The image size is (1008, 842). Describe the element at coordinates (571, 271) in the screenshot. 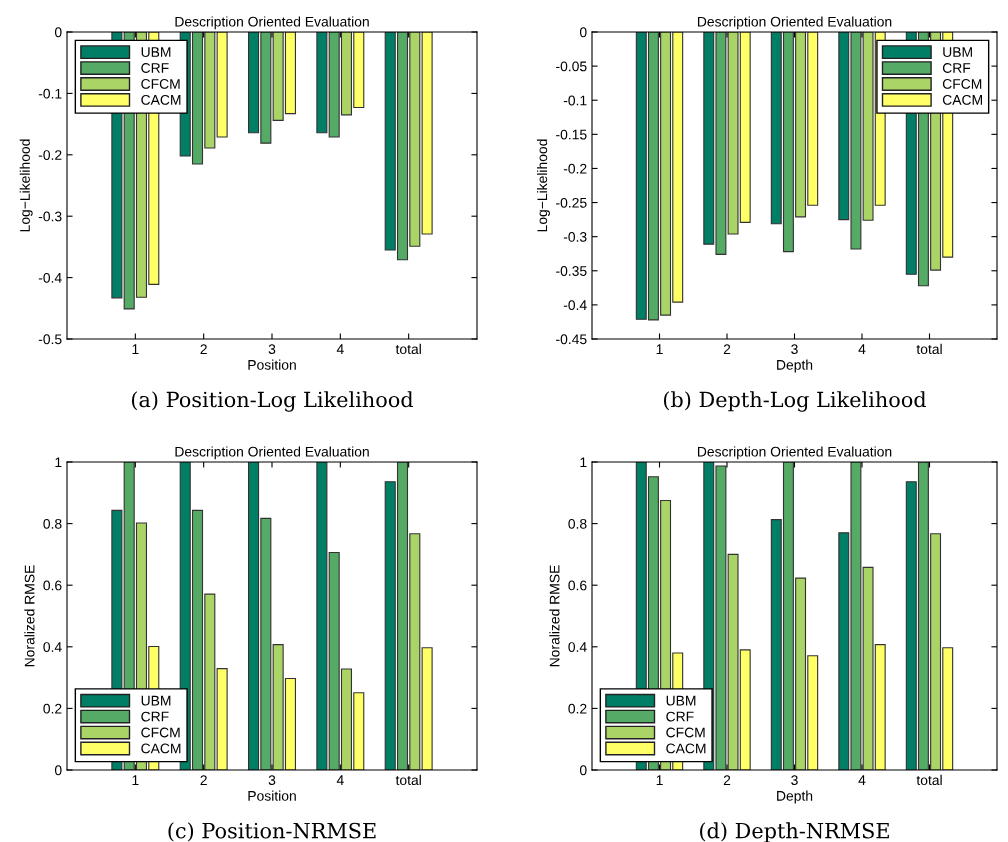

I see `y-tick-label: -0.35` at that location.